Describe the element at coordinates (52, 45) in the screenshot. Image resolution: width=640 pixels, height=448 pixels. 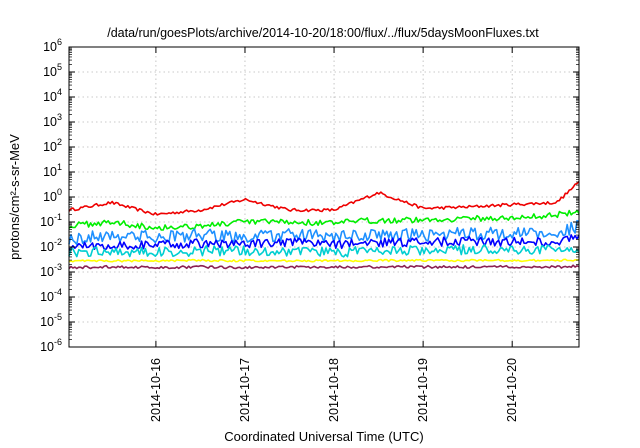
I see `y-tick-label: 10⁶` at that location.